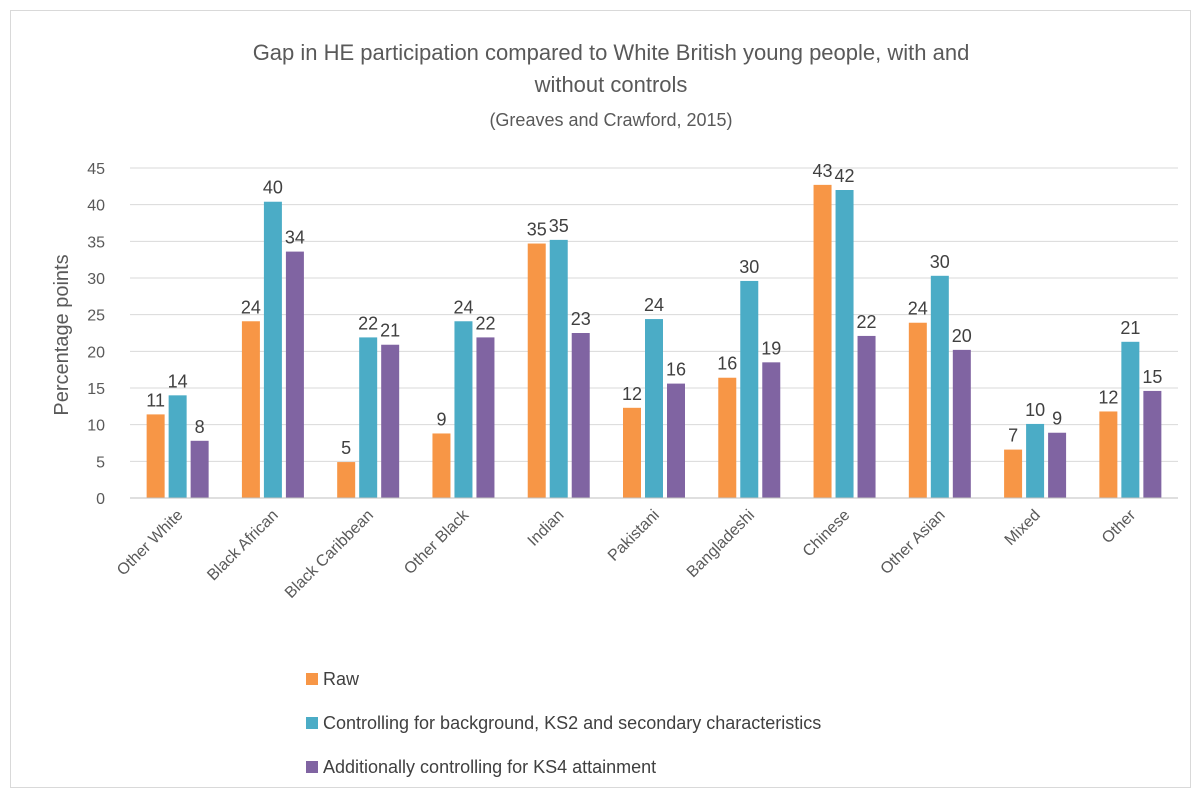  Describe the element at coordinates (1035, 410) in the screenshot. I see `data-label: 10` at that location.